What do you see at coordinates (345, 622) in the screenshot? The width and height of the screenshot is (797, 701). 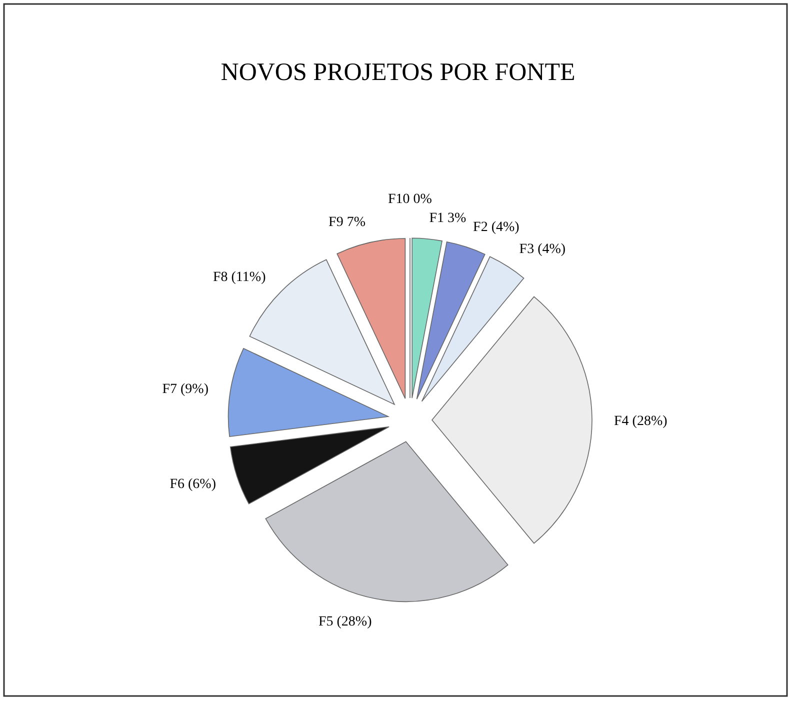 I see `slice-label: F5 (28%)` at bounding box center [345, 622].